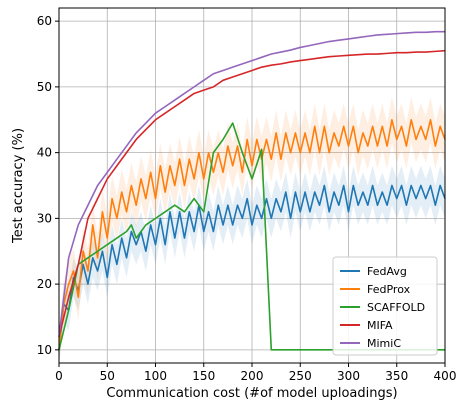  Describe the element at coordinates (380, 325) in the screenshot. I see `legend-label: MIFA` at that location.